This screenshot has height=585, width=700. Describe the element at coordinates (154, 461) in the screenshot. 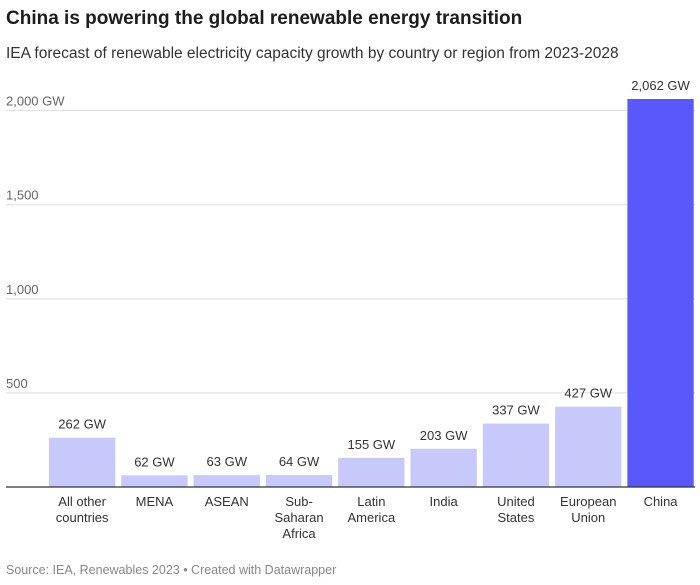

I see `bar-value-label: 62 GW` at that location.